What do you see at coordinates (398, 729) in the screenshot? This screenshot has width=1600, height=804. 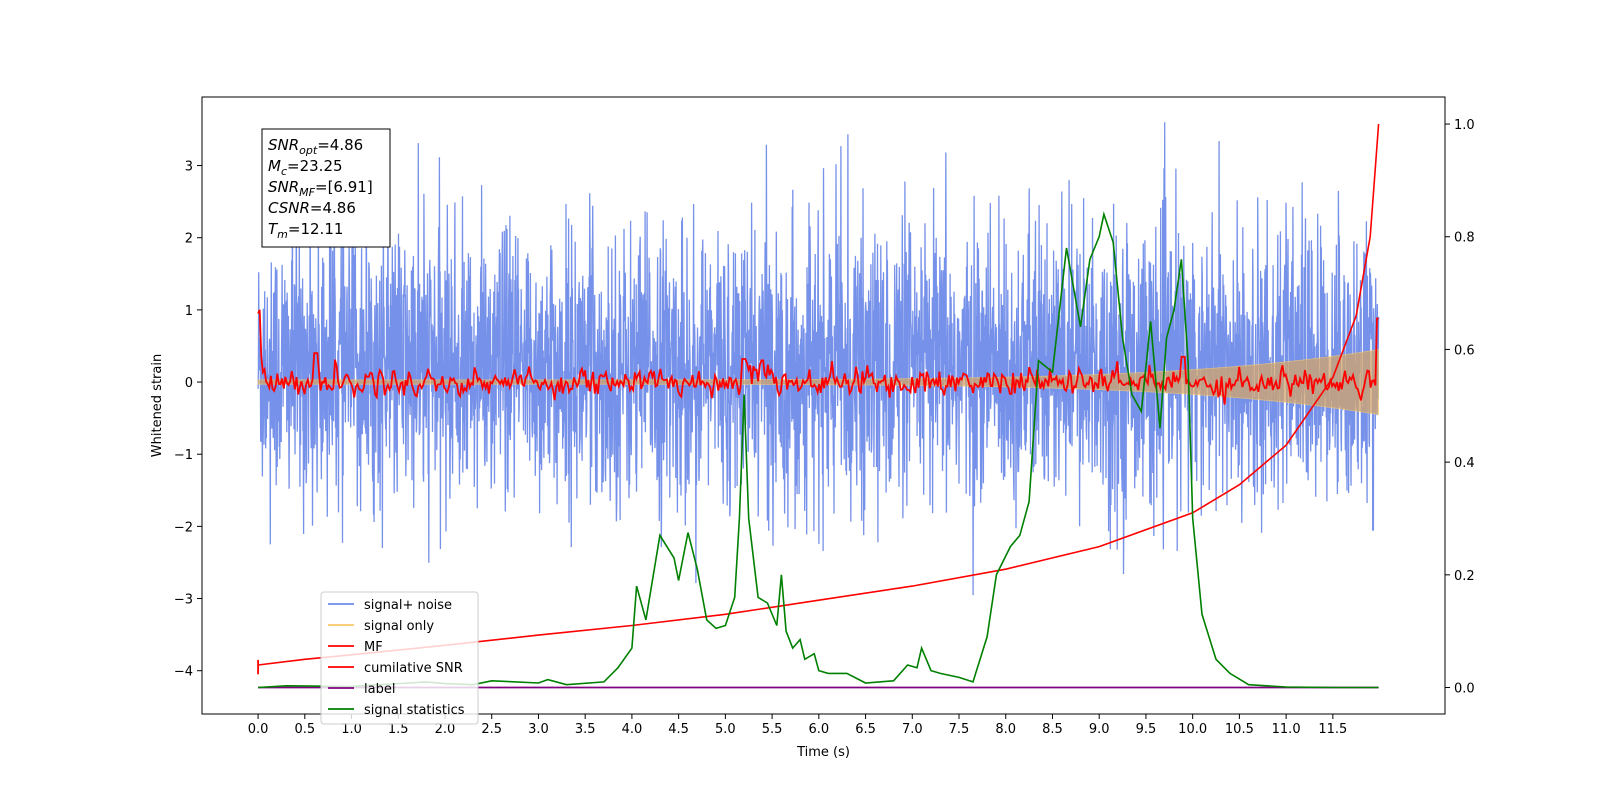 I see `x-tick-label: 1.5` at bounding box center [398, 729].